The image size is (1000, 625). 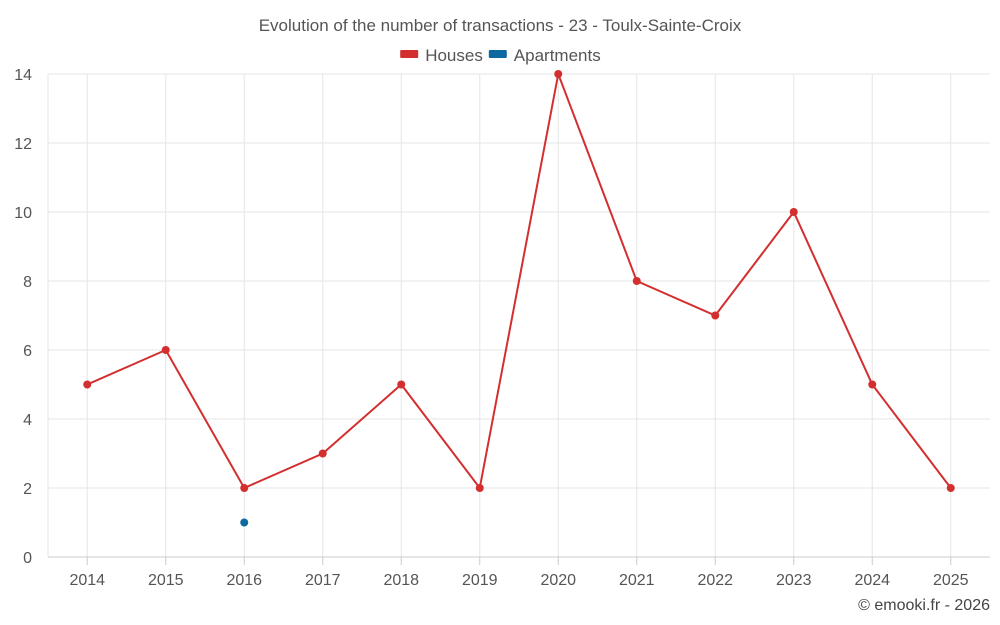 I want to click on y-tick-label: 6, so click(x=27, y=351).